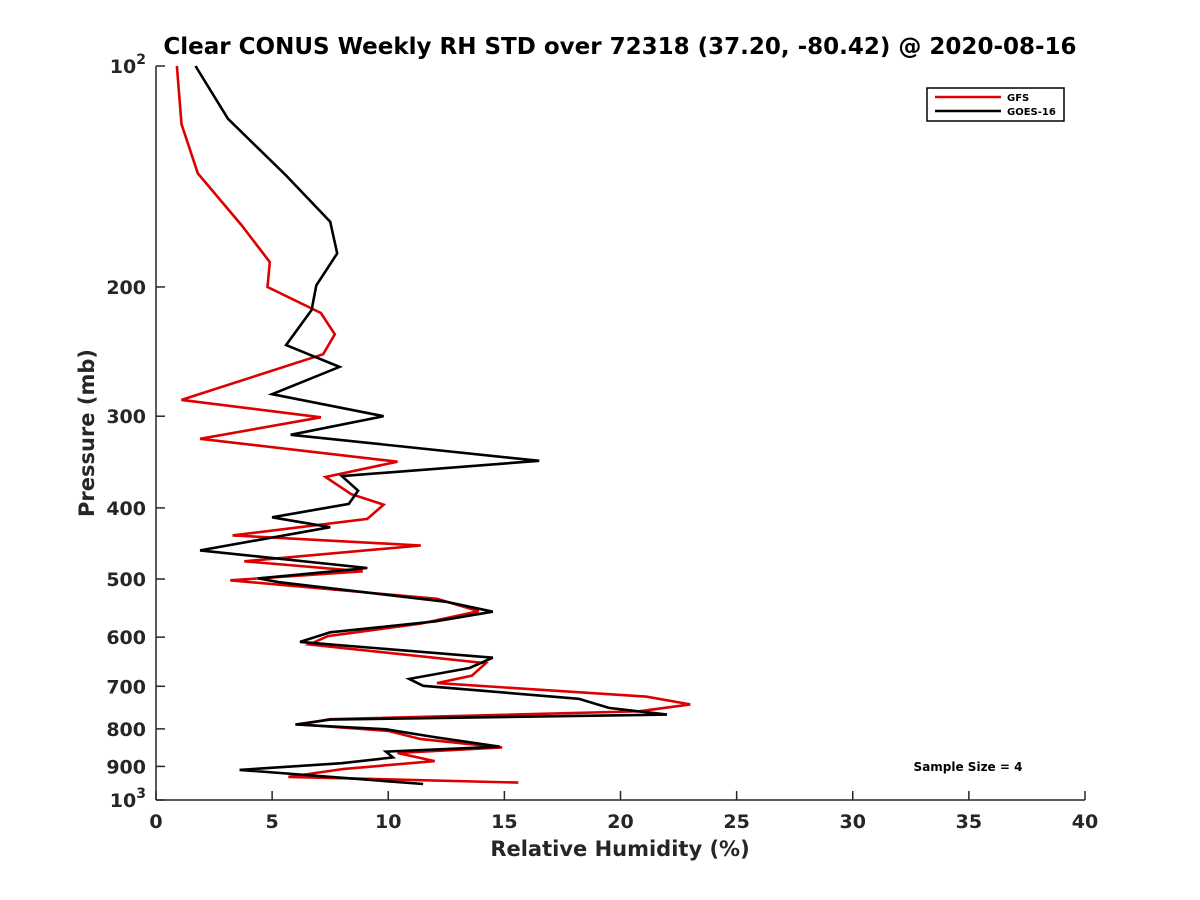 The height and width of the screenshot is (900, 1200). I want to click on y-tick-label: 10³, so click(128, 799).